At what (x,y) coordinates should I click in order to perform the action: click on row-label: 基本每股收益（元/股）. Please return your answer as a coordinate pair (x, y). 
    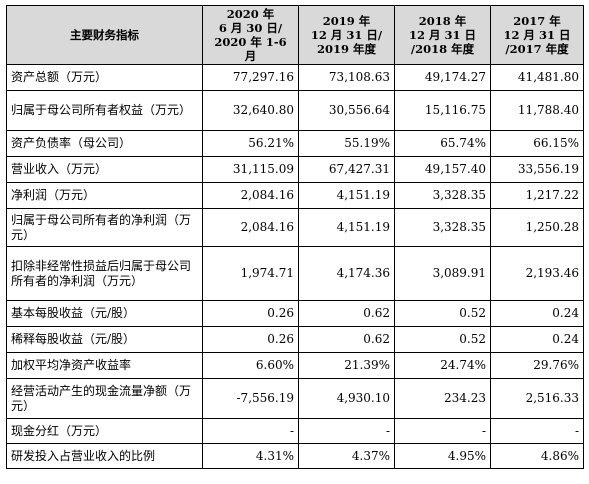
    Looking at the image, I should click on (104, 313).